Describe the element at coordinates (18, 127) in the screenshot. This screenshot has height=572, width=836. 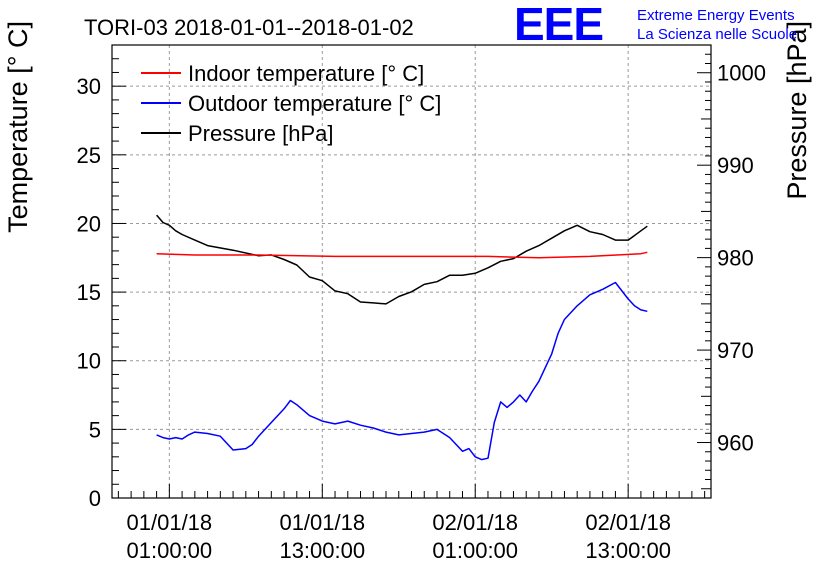
I see `y-axis-title-left: Temperature [° C]` at that location.